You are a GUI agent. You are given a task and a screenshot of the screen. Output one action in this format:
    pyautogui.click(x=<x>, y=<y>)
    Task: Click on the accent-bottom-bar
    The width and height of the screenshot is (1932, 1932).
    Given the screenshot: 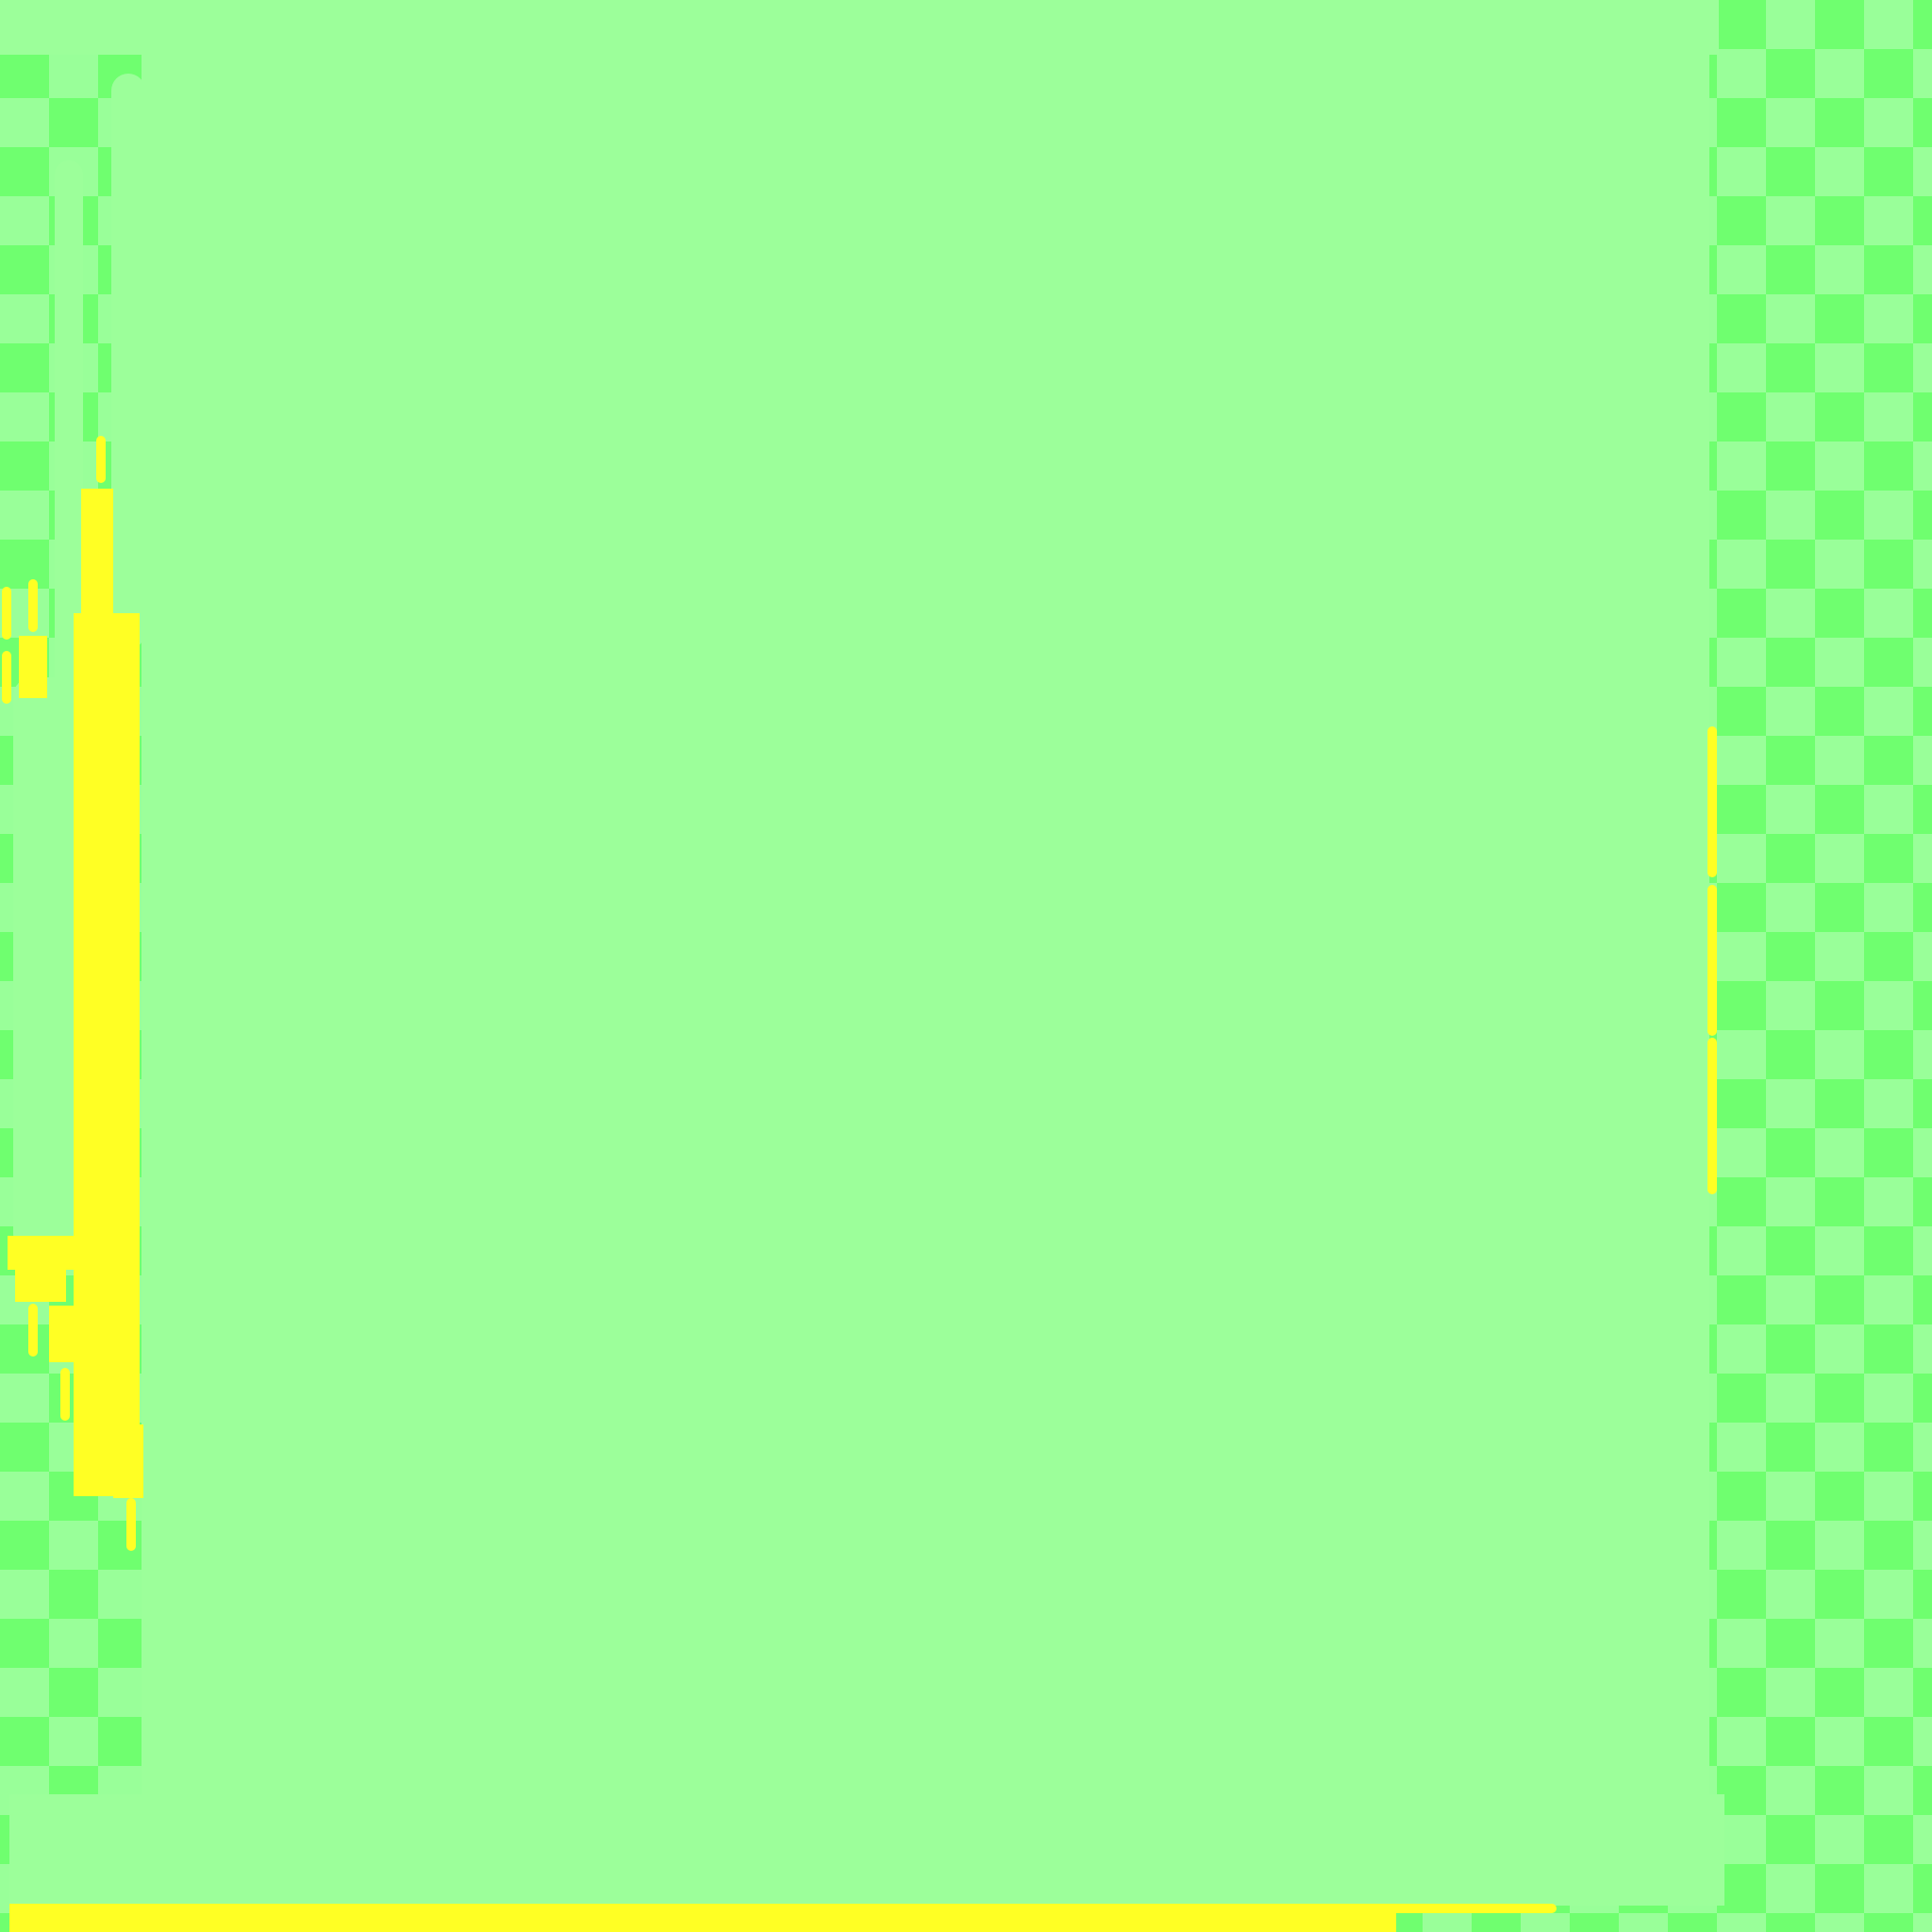 What is the action you would take?
    pyautogui.click(x=703, y=1918)
    